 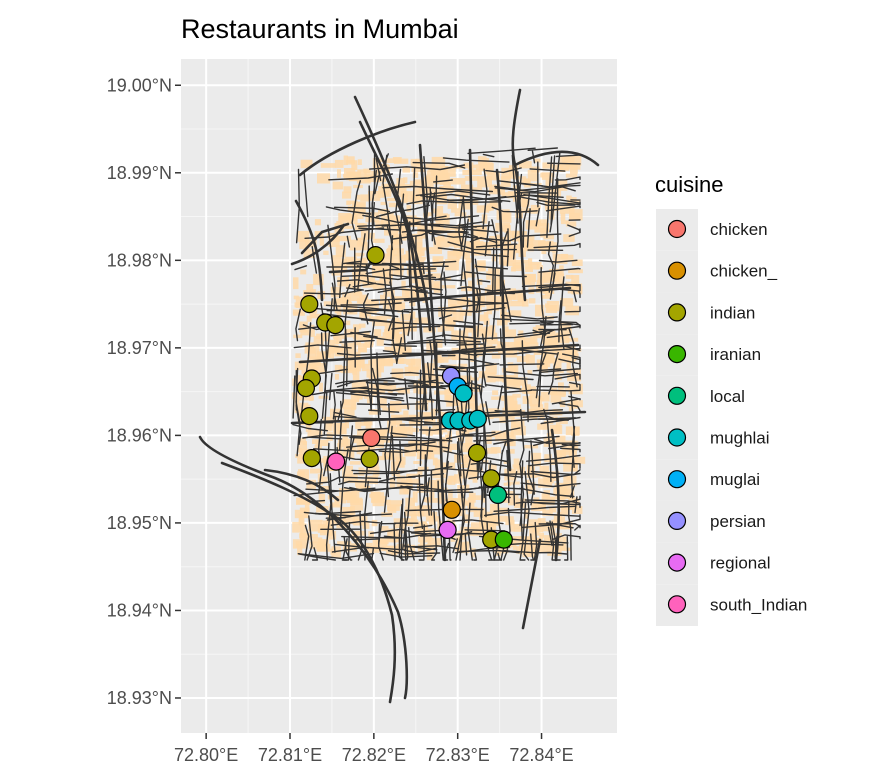 What do you see at coordinates (739, 229) in the screenshot?
I see `legend-label-chicken: chicken` at bounding box center [739, 229].